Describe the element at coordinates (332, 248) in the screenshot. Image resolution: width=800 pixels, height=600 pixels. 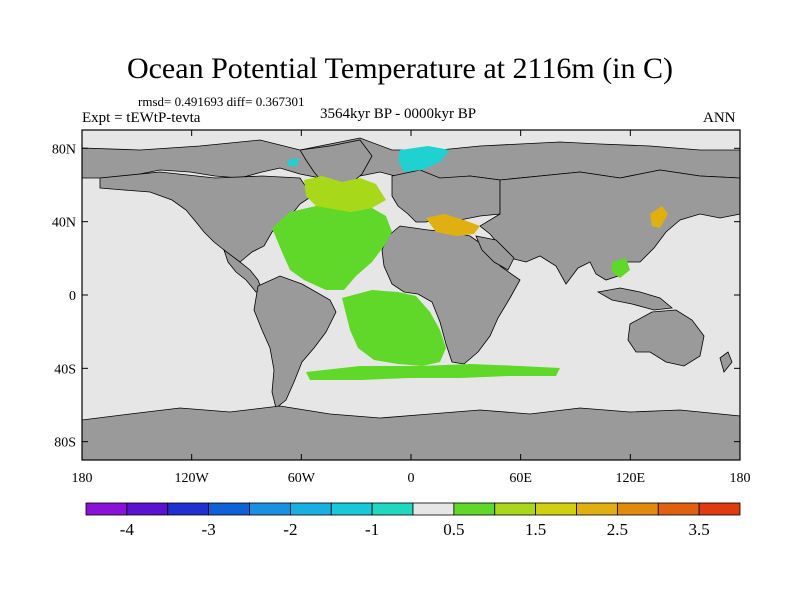
I see `anomaly-north-atlantic` at that location.